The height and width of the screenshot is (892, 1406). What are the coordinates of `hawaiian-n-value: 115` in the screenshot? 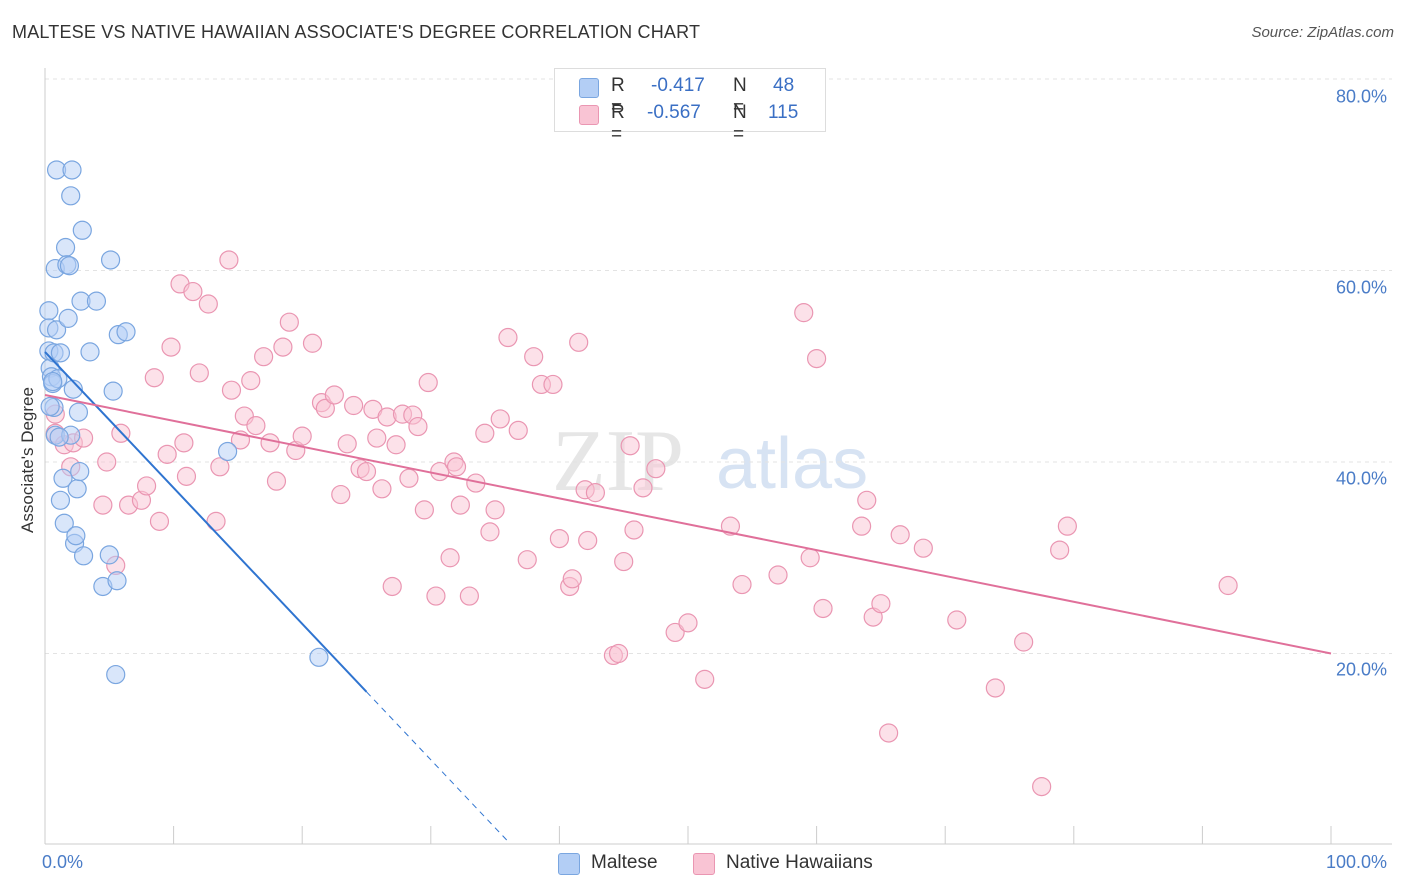 It's located at (783, 112).